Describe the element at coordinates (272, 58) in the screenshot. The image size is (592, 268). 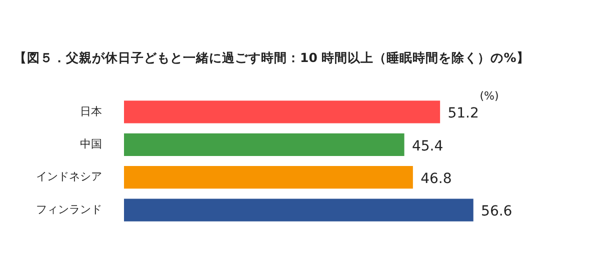
I see `chart-title: 【図５．父親が休日子どもと一緒に過ごす時間：10 時間以上（睡眠時間を除く）の%】` at that location.